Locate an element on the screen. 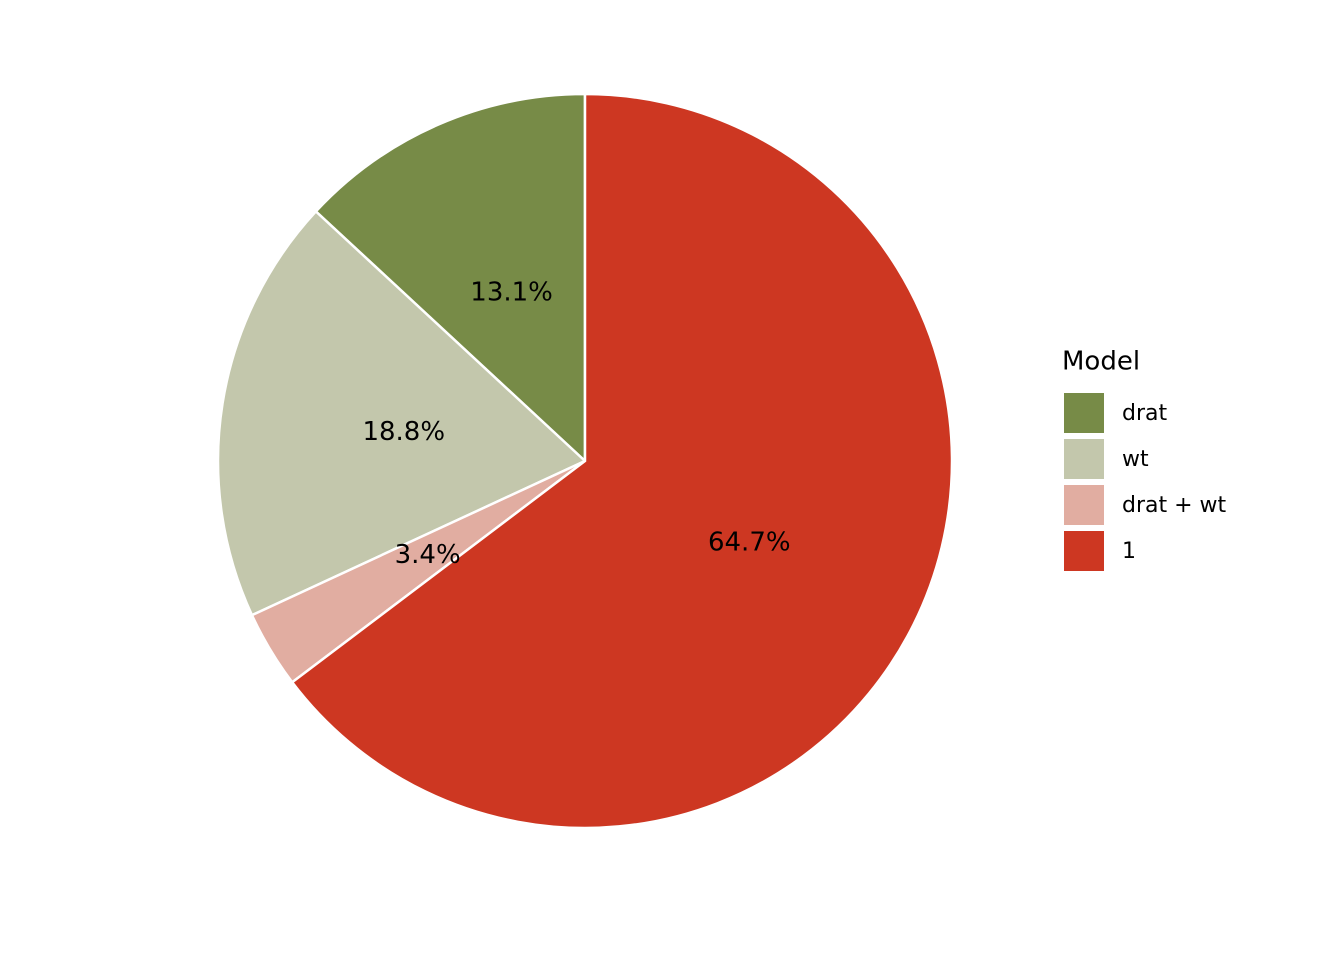  legend-label: drat + wt is located at coordinates (1174, 505).